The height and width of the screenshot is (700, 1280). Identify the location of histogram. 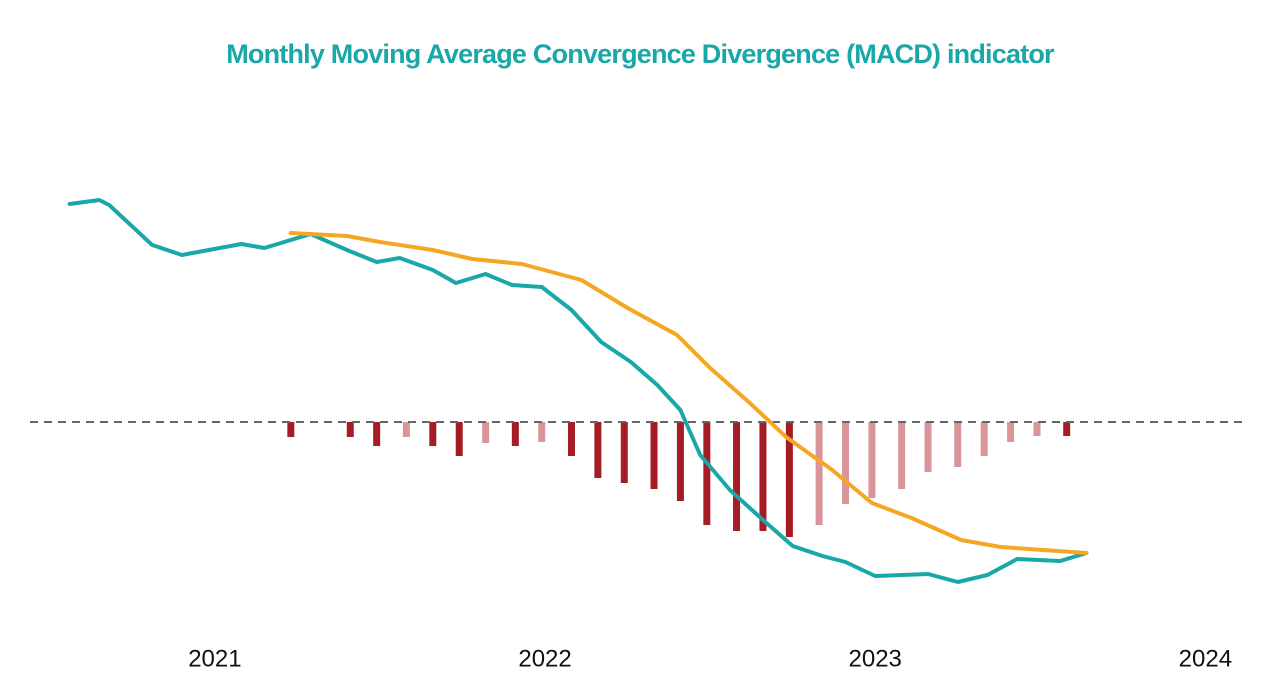
(679, 479).